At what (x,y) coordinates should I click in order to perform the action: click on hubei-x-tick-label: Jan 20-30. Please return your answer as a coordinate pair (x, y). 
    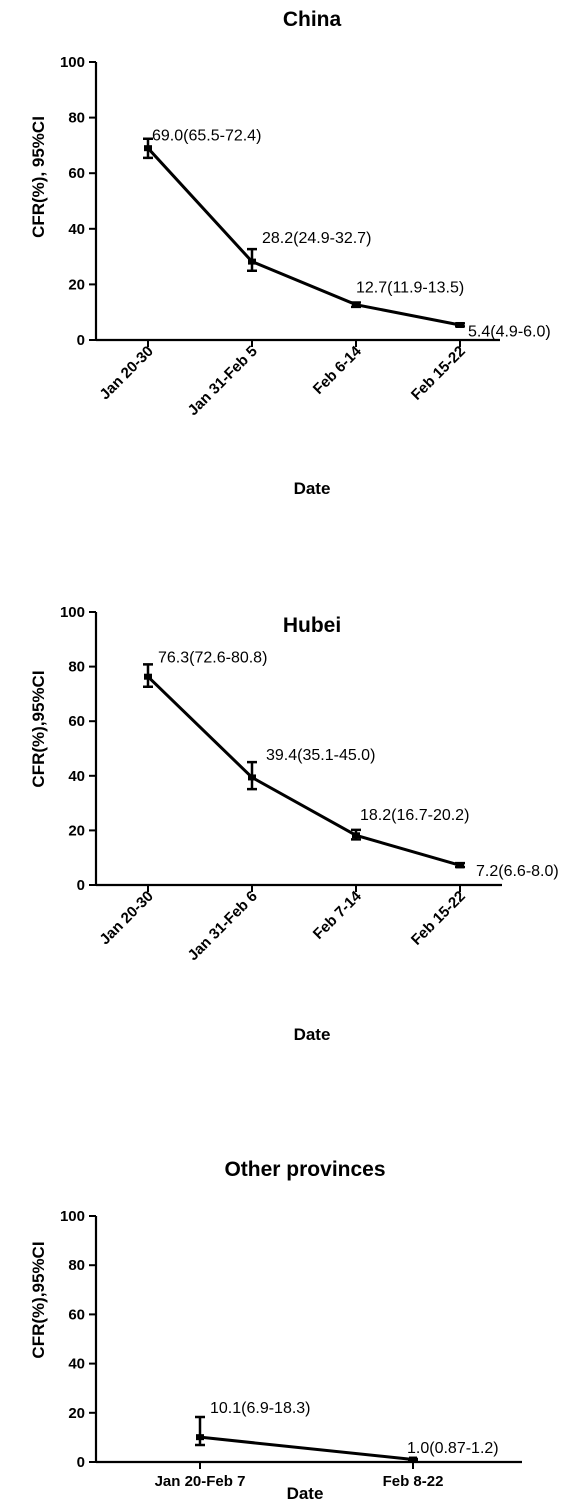
    Looking at the image, I should click on (126, 918).